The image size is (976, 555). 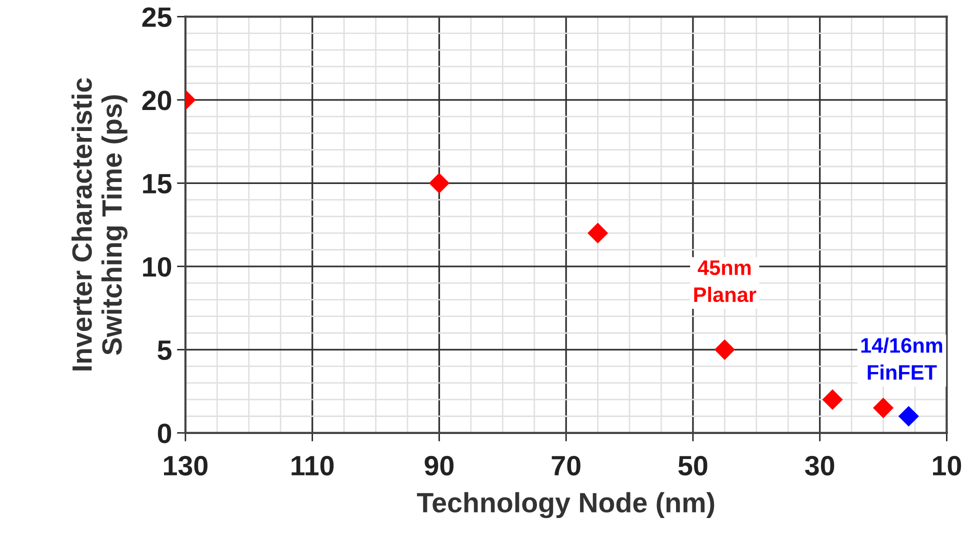 What do you see at coordinates (693, 466) in the screenshot?
I see `x-tick-label: 50` at bounding box center [693, 466].